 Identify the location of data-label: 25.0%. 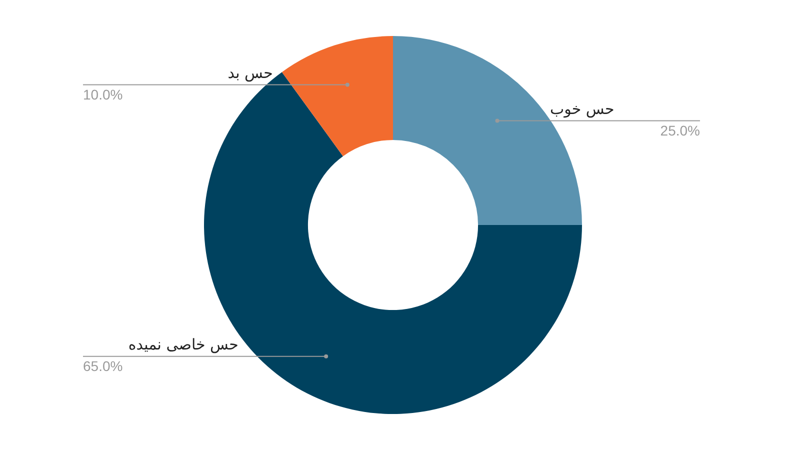
(680, 130).